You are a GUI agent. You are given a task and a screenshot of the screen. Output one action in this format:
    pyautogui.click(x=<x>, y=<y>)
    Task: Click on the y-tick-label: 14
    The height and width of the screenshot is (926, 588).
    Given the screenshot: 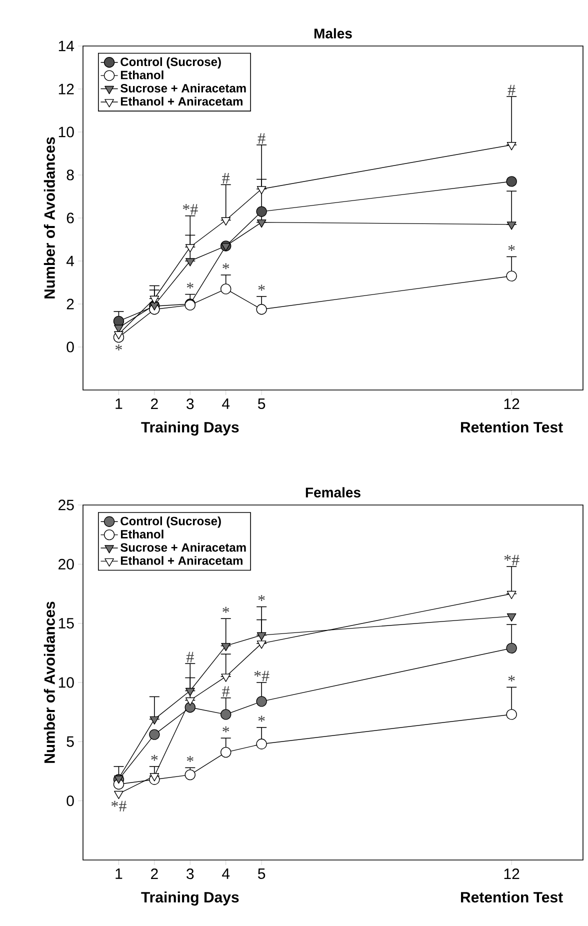 What is the action you would take?
    pyautogui.click(x=66, y=46)
    